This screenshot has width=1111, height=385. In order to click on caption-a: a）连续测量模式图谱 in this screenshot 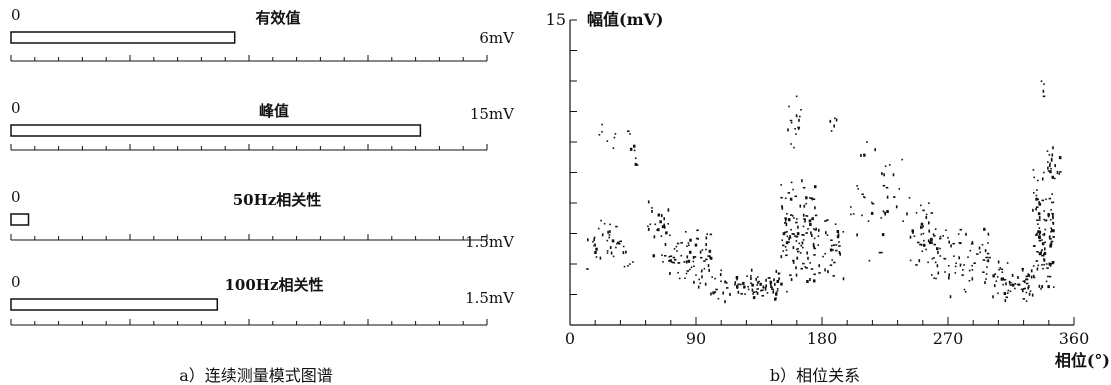, I will do `click(256, 375)`.